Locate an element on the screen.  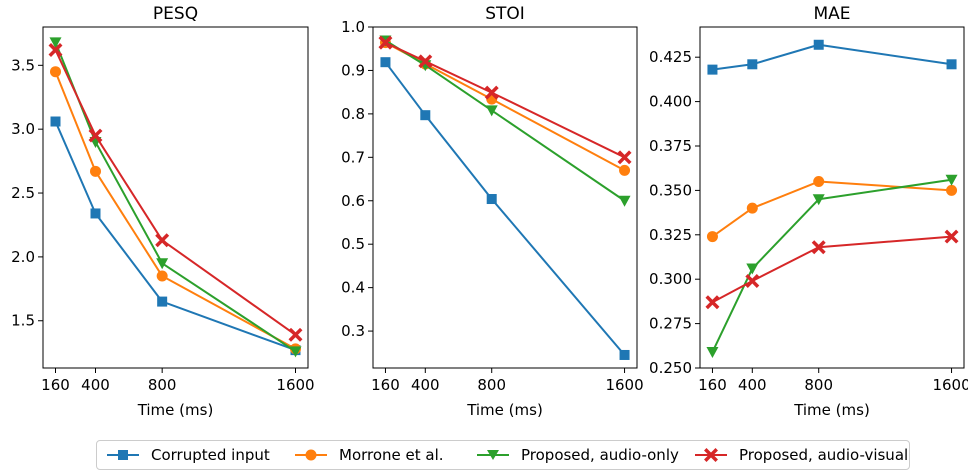
y-tick-label: 1.0 is located at coordinates (353, 27).